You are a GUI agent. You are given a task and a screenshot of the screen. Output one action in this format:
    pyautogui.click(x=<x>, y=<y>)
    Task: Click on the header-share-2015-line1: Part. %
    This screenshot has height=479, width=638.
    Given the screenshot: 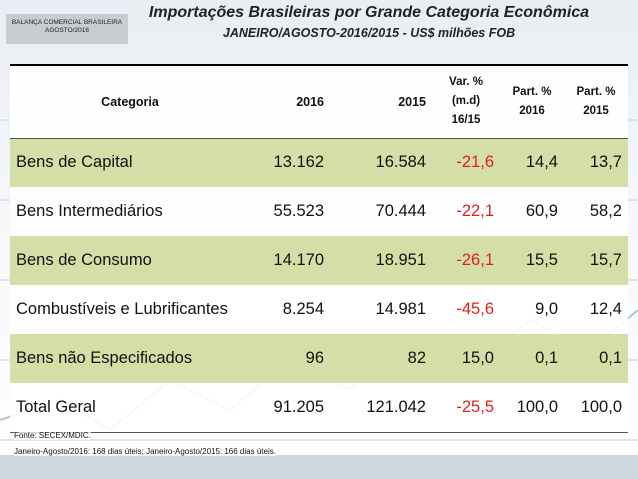 What is the action you would take?
    pyautogui.click(x=596, y=91)
    